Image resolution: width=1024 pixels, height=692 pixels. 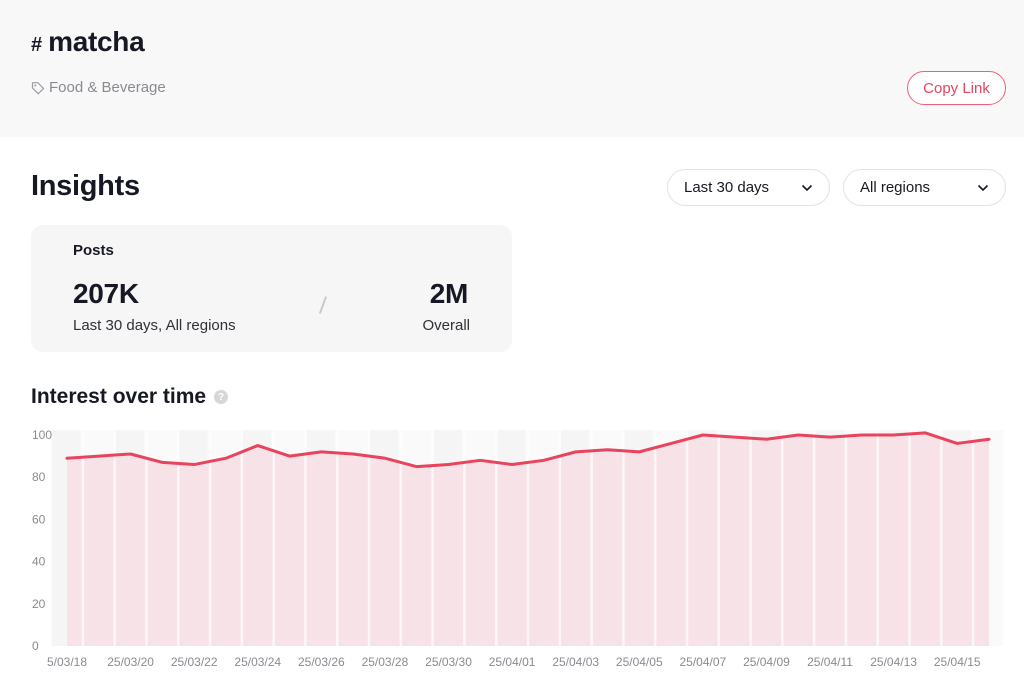 I want to click on region-dropdown: All regions, so click(x=924, y=187).